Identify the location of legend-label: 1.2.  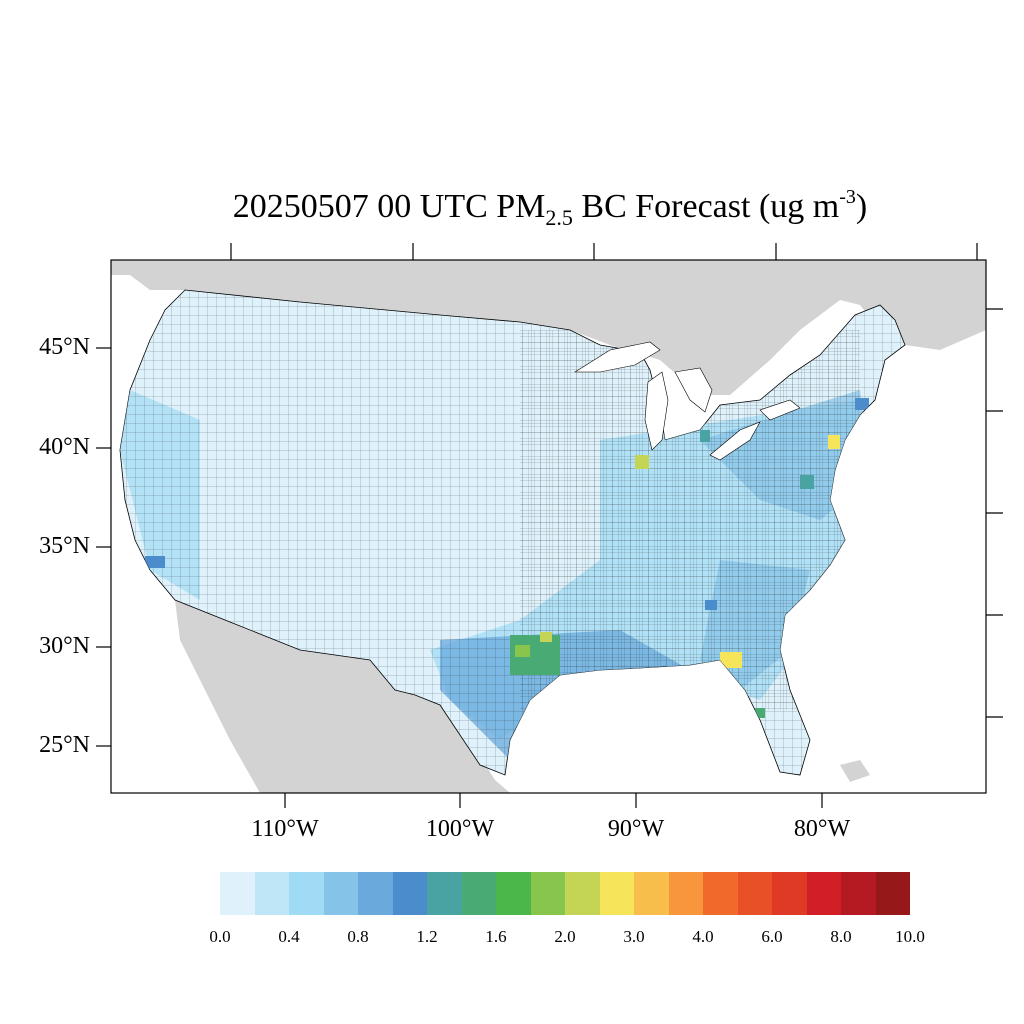
(427, 936).